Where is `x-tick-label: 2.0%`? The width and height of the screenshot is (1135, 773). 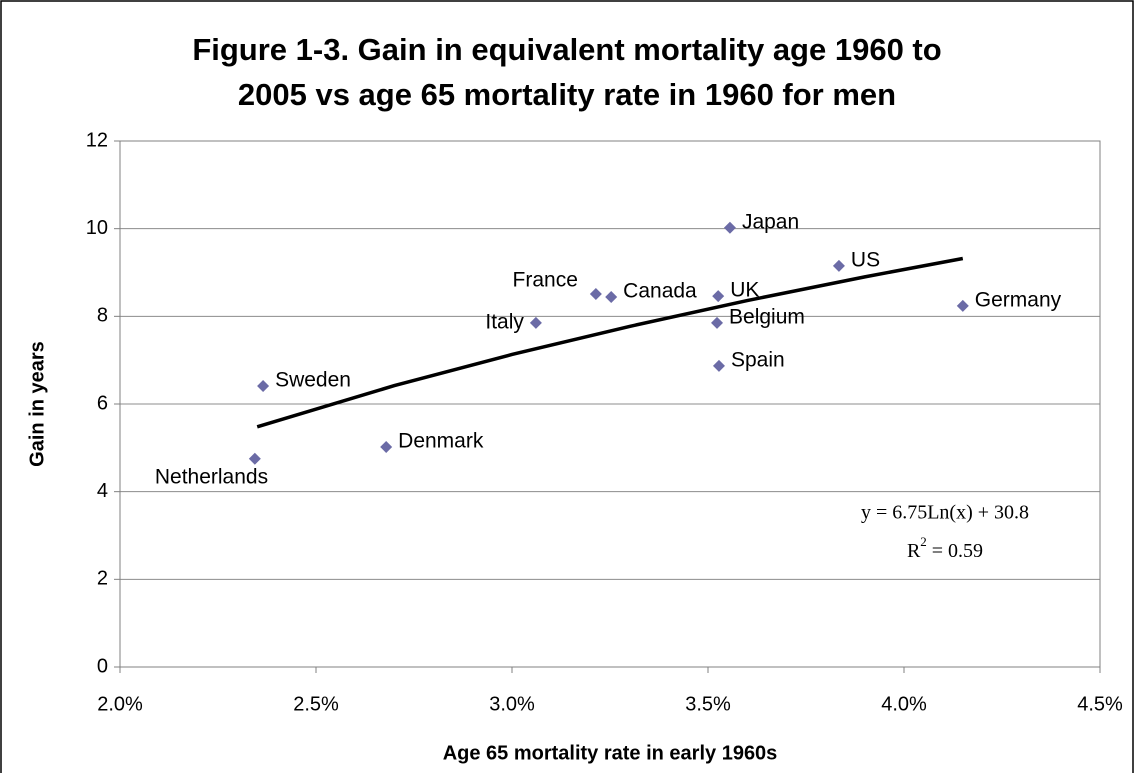 x-tick-label: 2.0% is located at coordinates (120, 704).